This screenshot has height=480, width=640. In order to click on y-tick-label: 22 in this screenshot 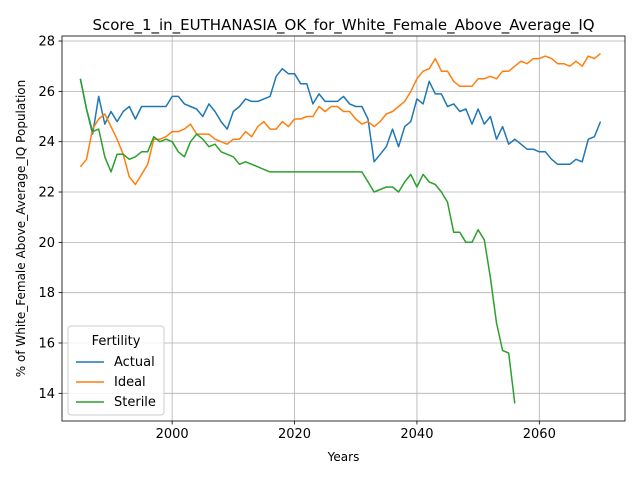, I will do `click(46, 193)`.